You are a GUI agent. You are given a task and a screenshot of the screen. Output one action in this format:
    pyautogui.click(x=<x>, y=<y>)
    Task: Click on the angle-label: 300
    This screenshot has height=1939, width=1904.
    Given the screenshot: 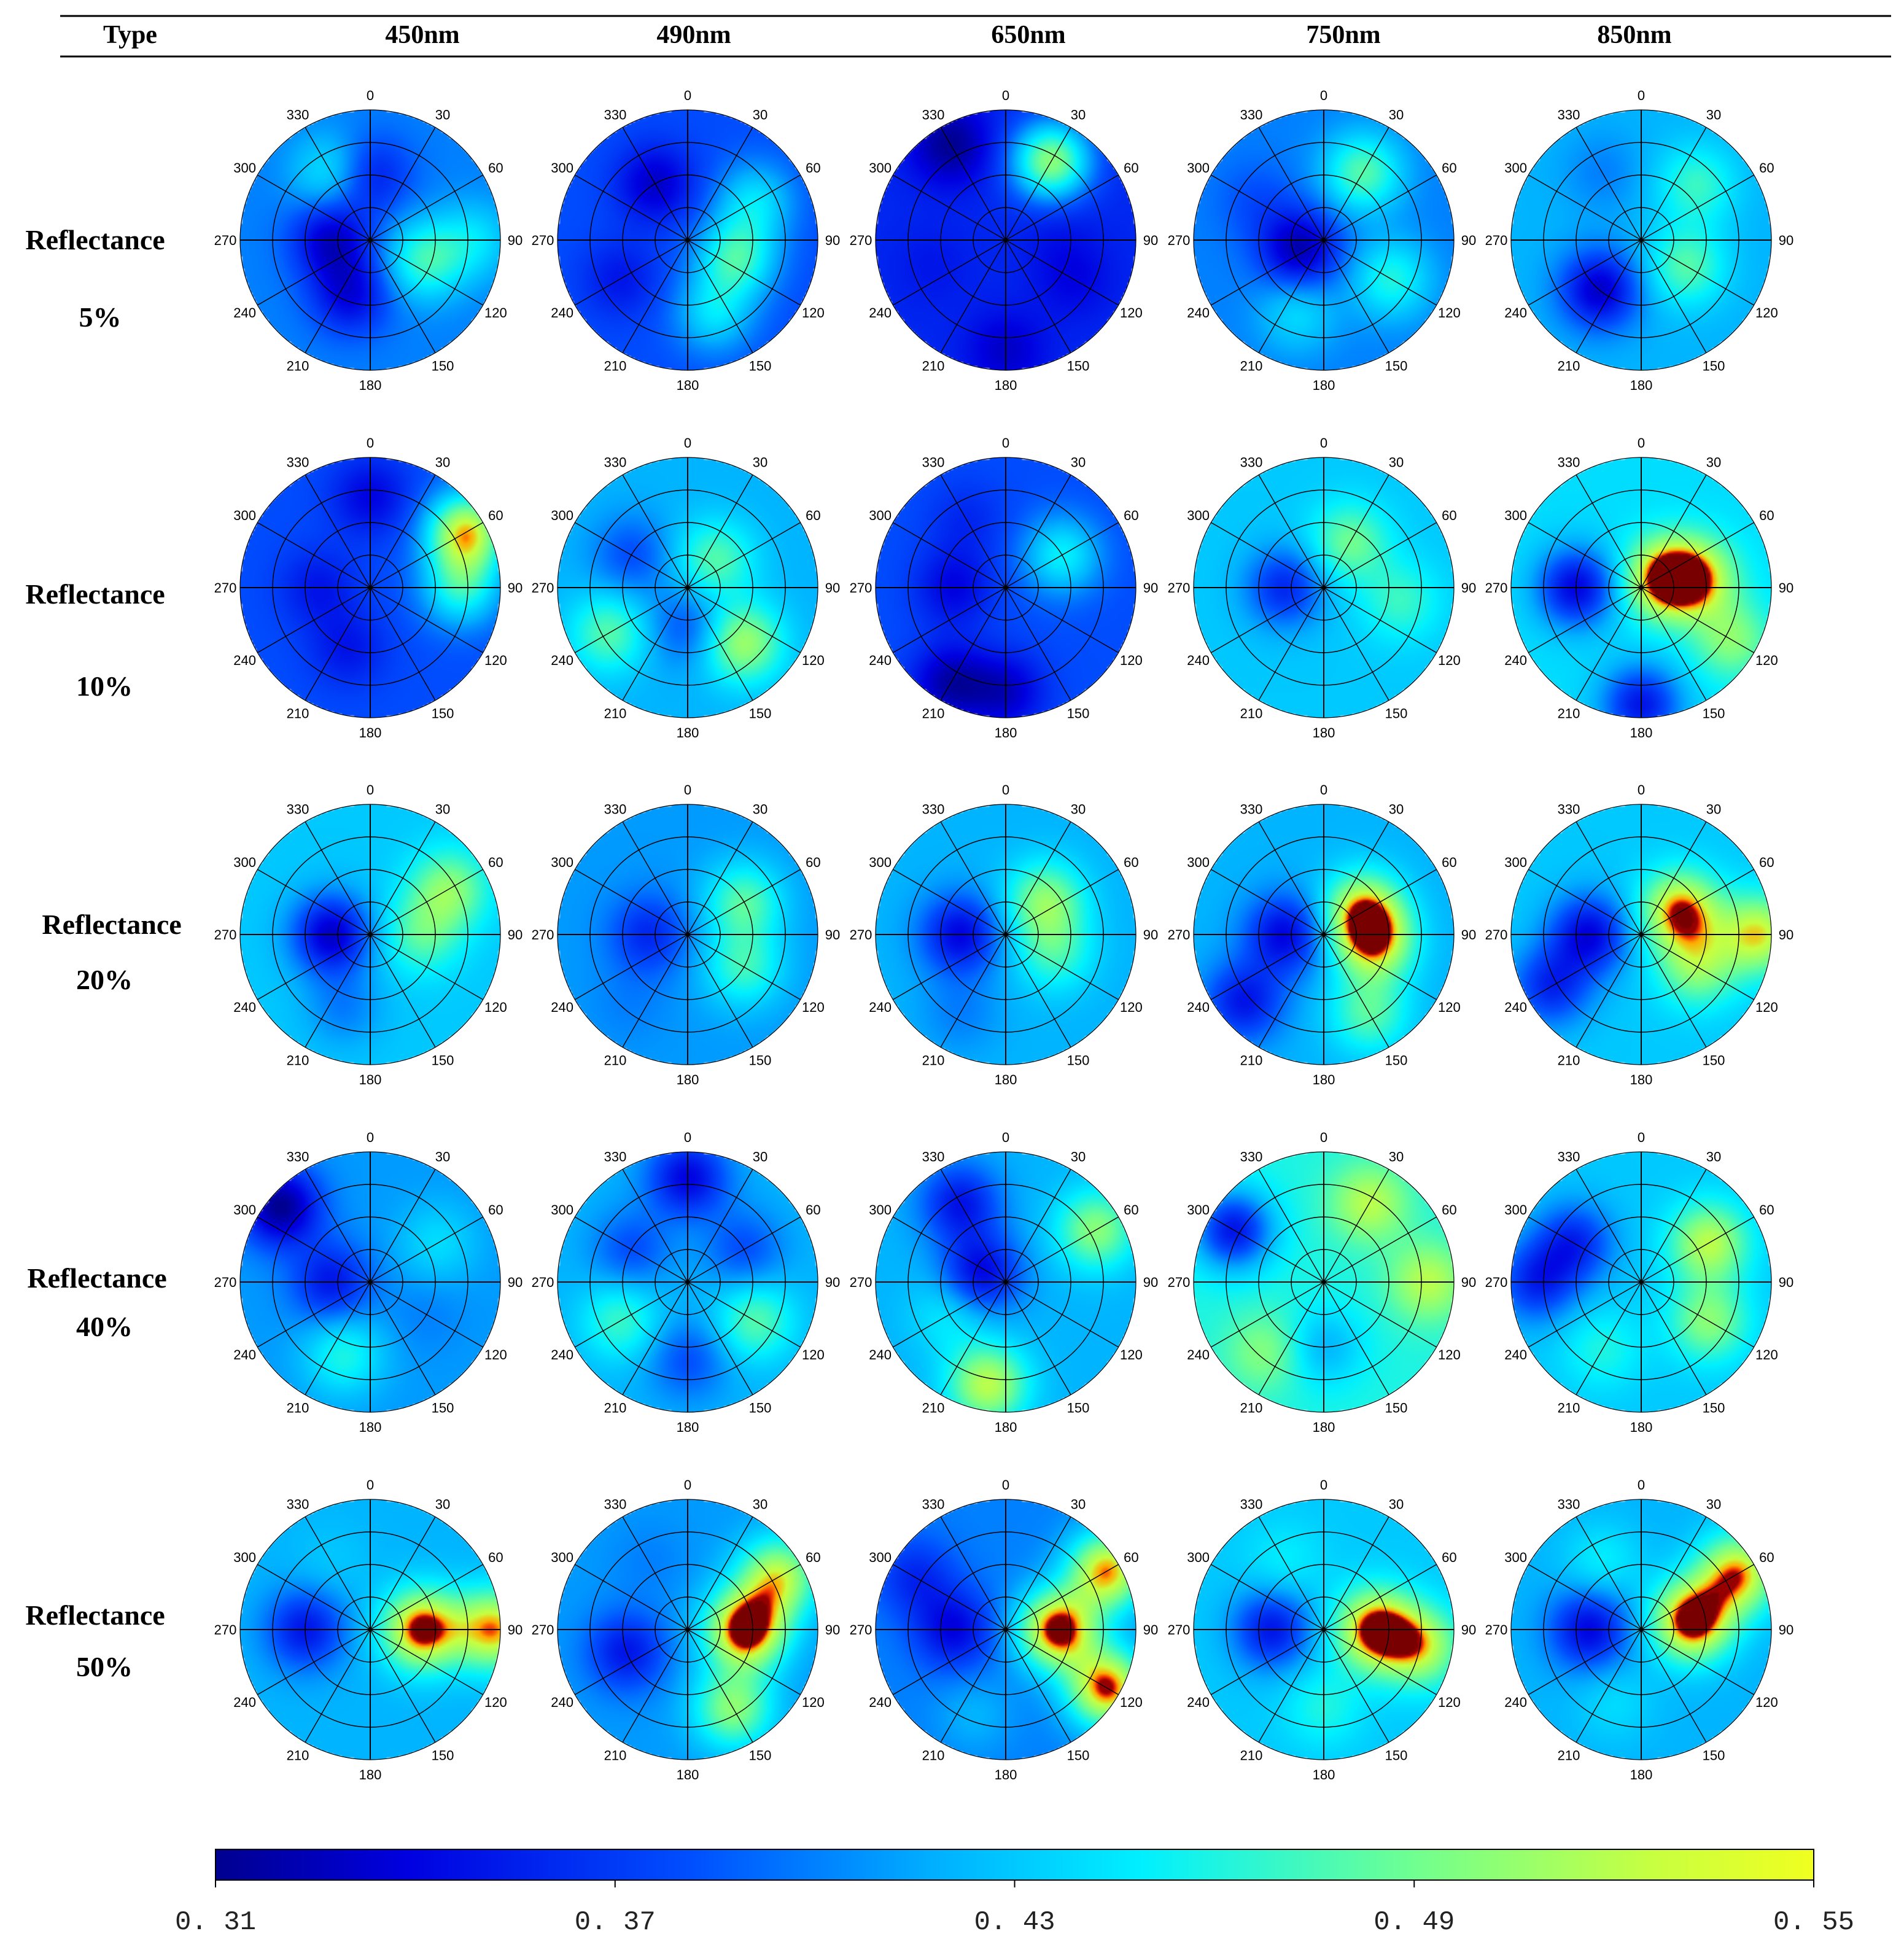 What is the action you would take?
    pyautogui.click(x=244, y=168)
    